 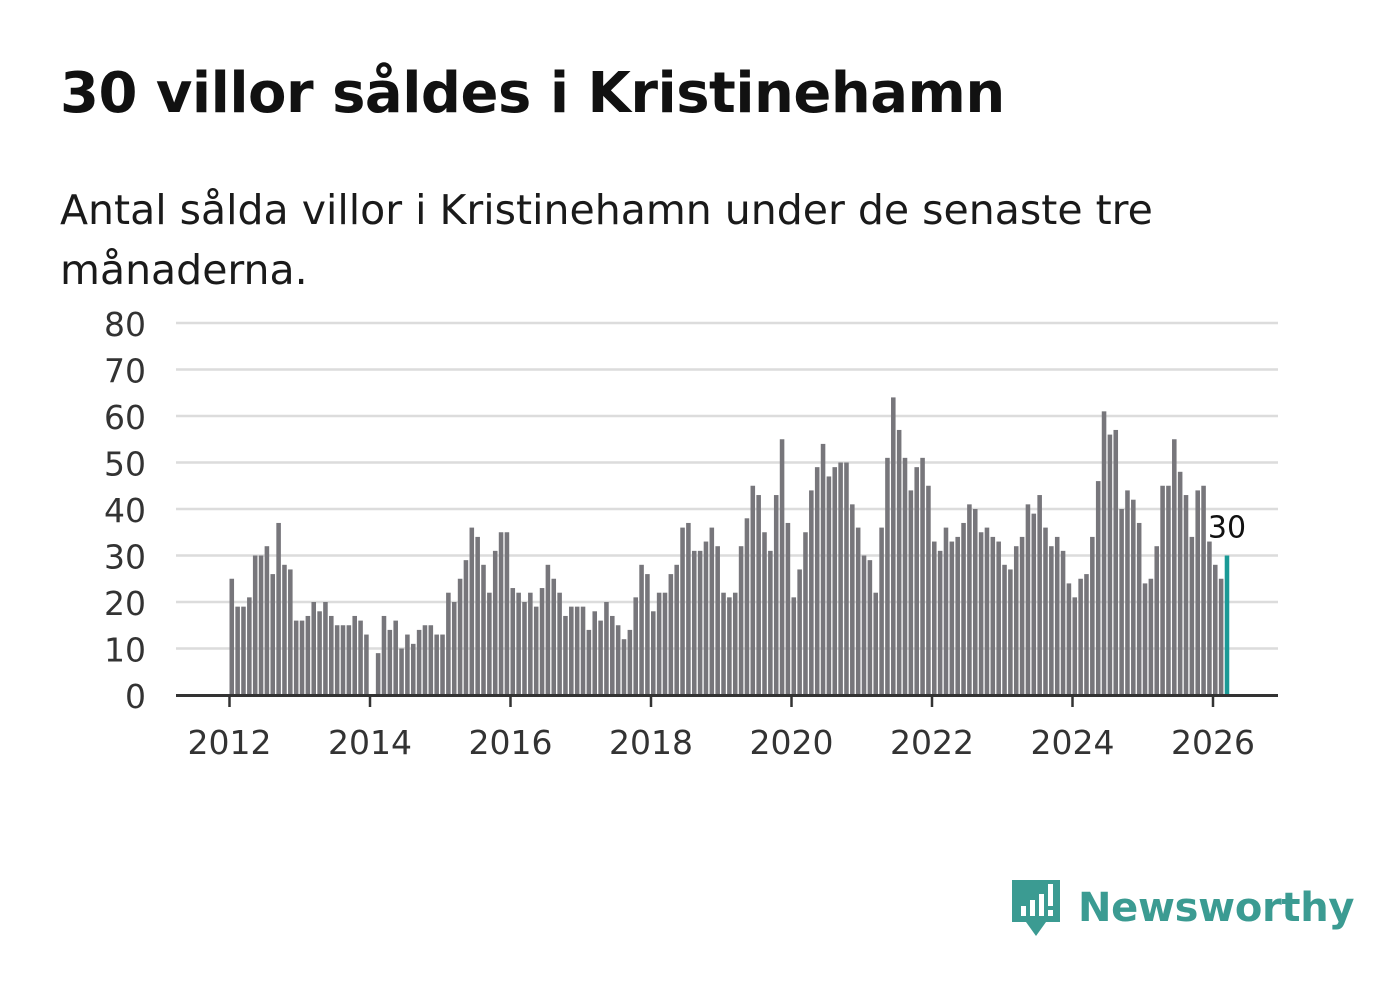 I want to click on x-tick-label: 2024, so click(x=1073, y=742).